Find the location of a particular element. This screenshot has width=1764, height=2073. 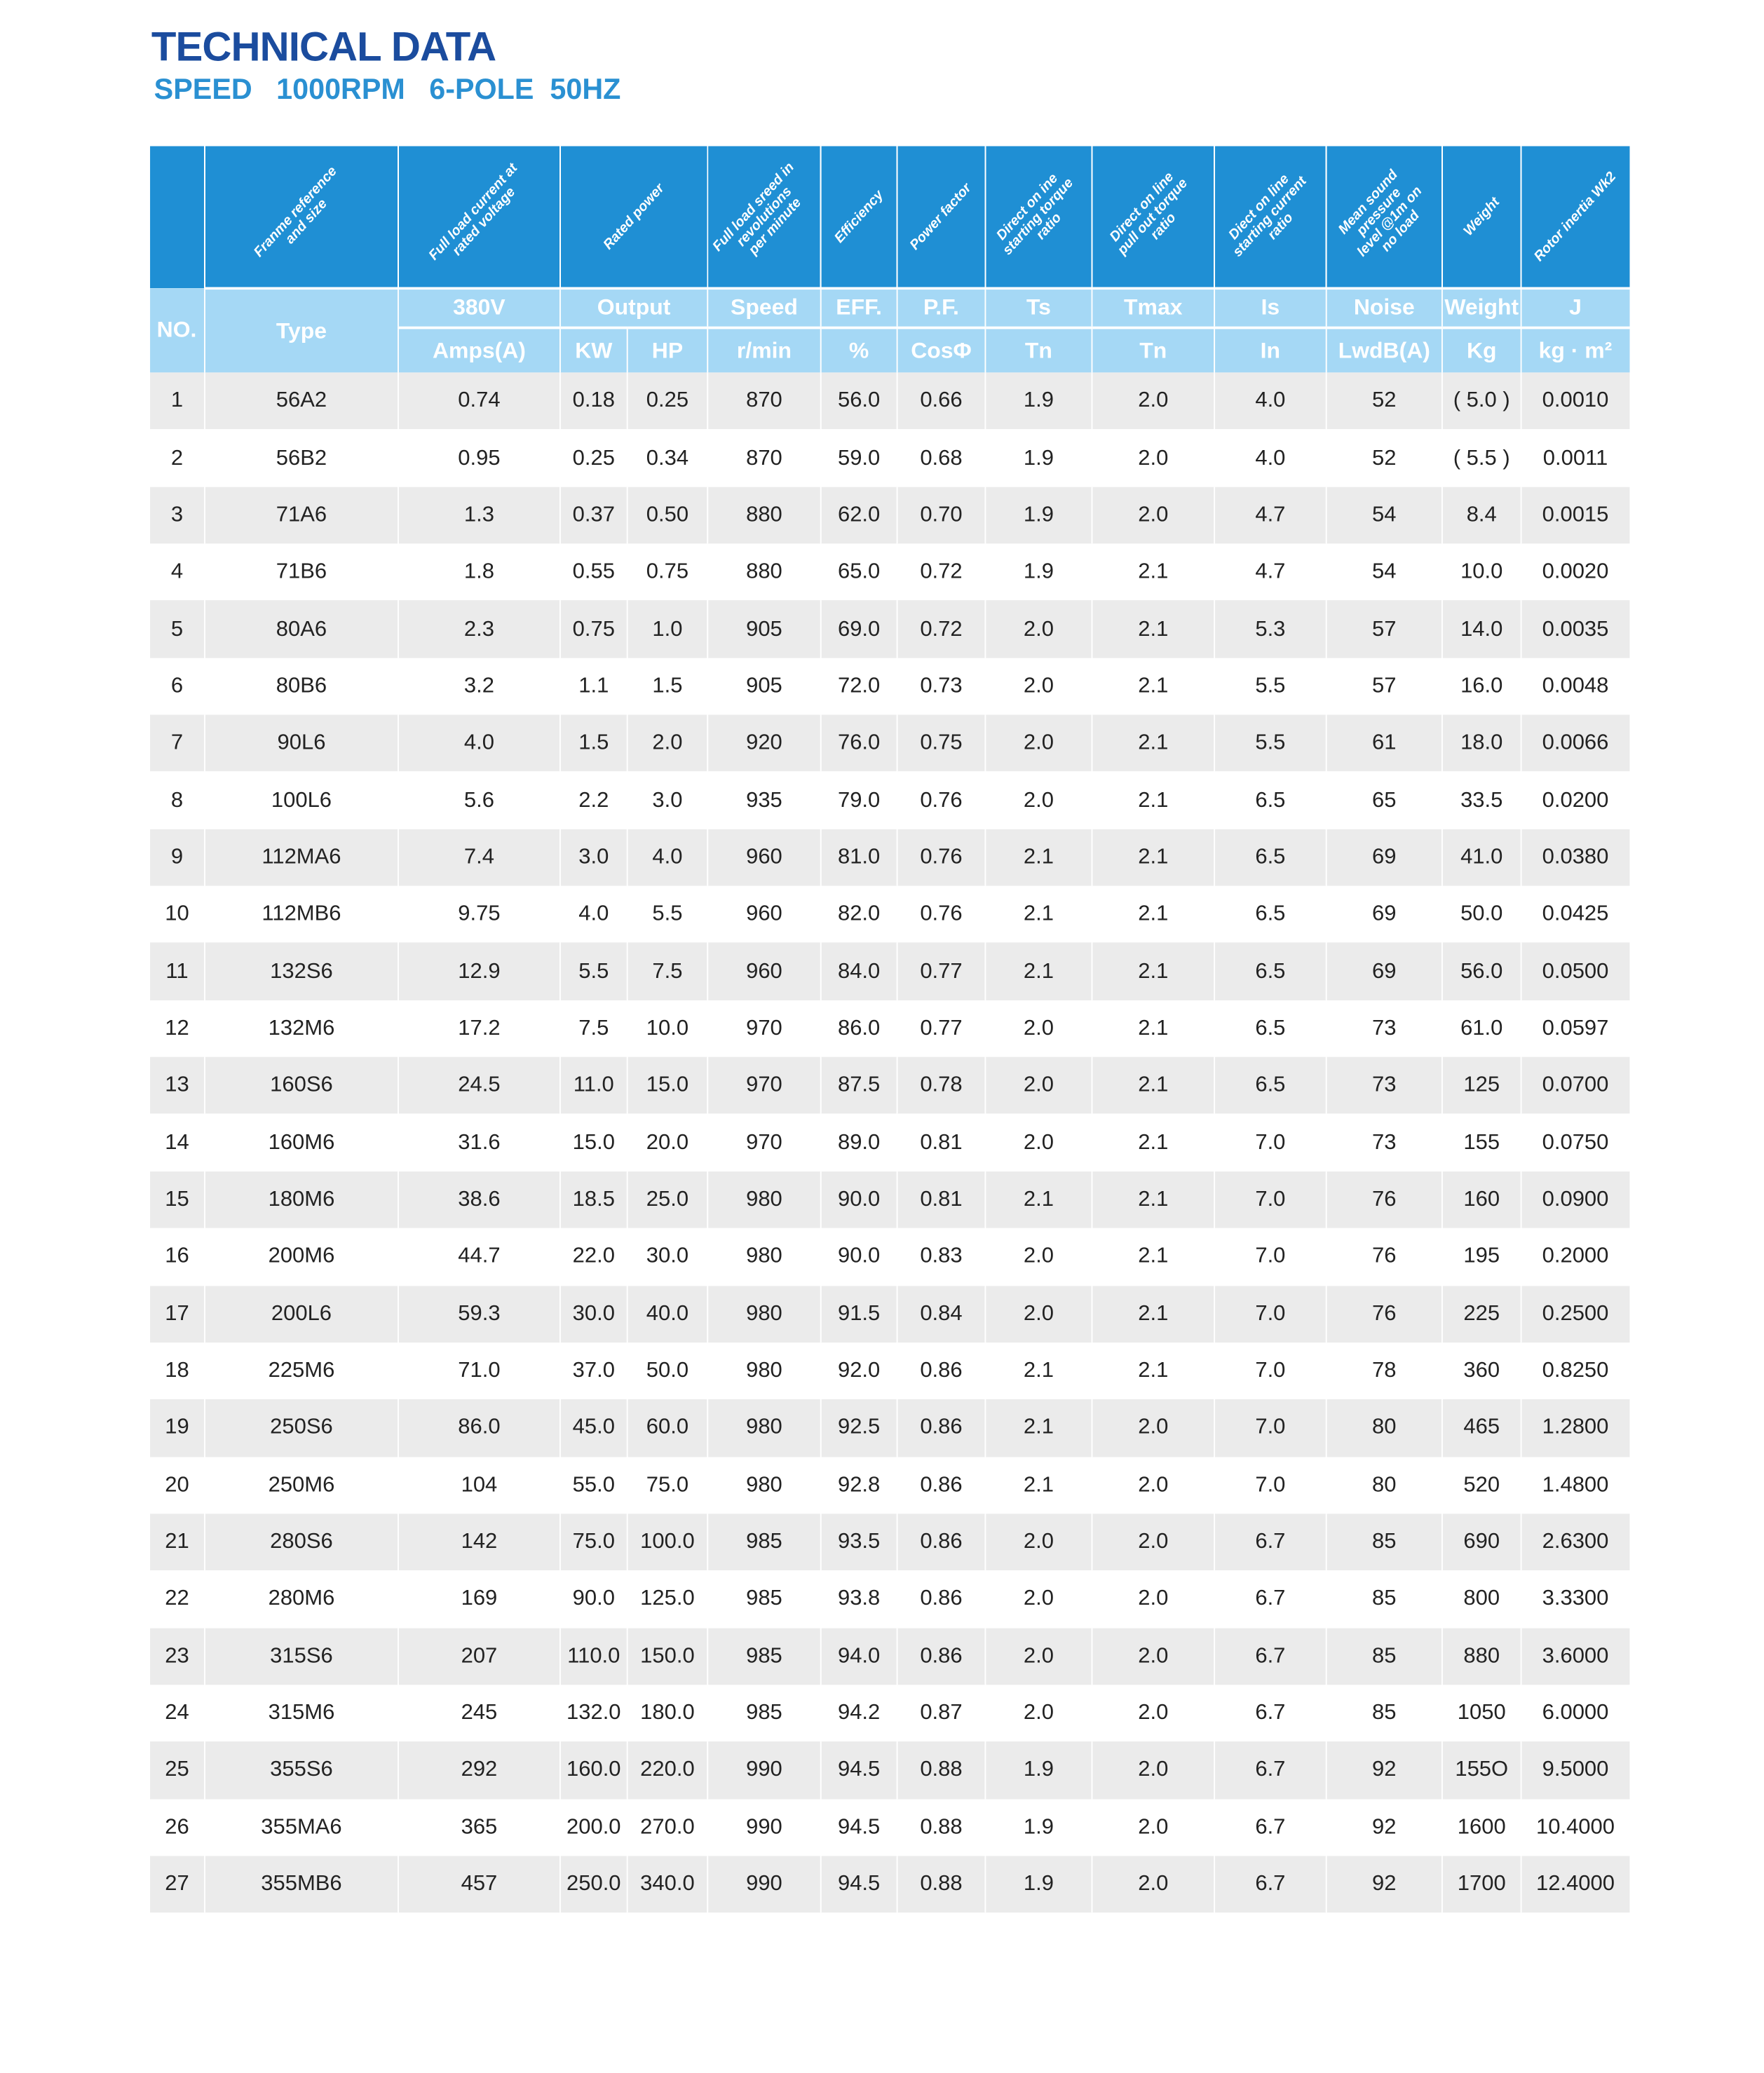

table-cell: 4.7 is located at coordinates (1271, 572).